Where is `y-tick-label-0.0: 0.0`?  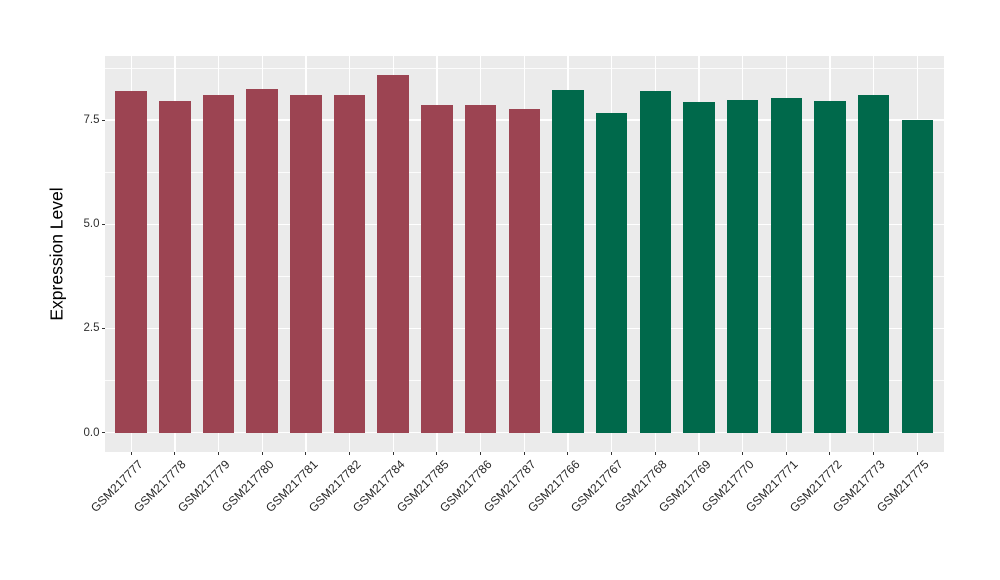
y-tick-label-0.0: 0.0 is located at coordinates (91, 432).